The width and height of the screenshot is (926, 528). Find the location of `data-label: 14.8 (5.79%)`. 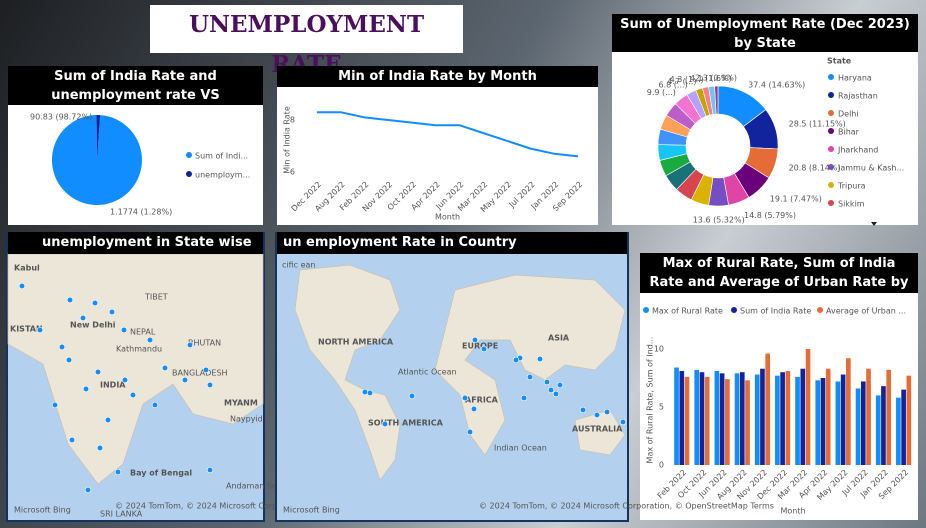

data-label: 14.8 (5.79%) is located at coordinates (770, 215).